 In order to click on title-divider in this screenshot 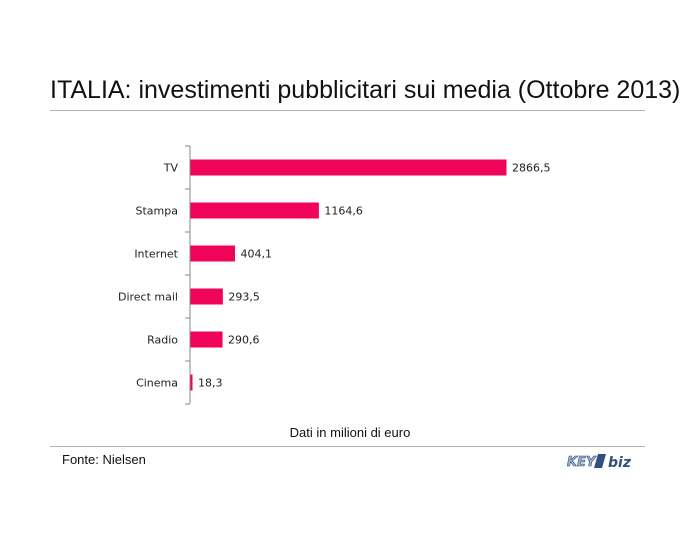, I will do `click(347, 110)`.